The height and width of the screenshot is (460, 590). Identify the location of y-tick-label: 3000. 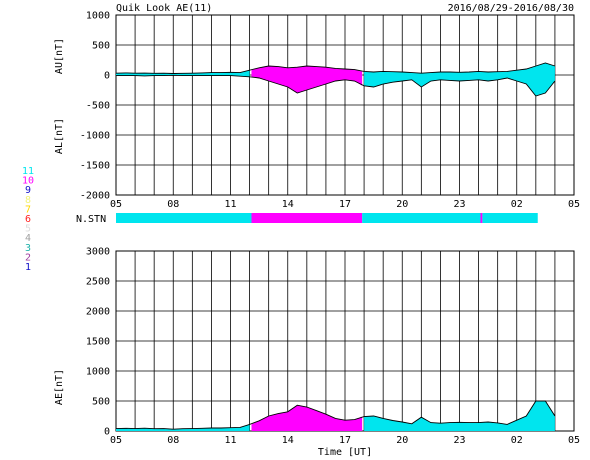
(98, 252).